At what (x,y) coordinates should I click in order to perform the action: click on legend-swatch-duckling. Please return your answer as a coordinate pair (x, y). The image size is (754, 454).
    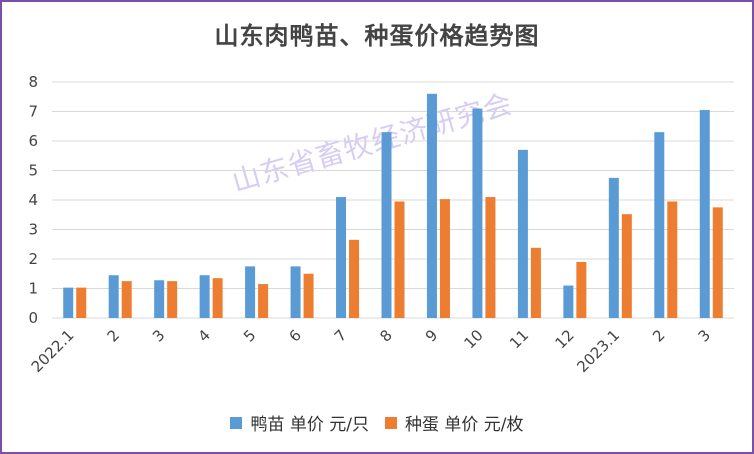
    Looking at the image, I should click on (236, 422).